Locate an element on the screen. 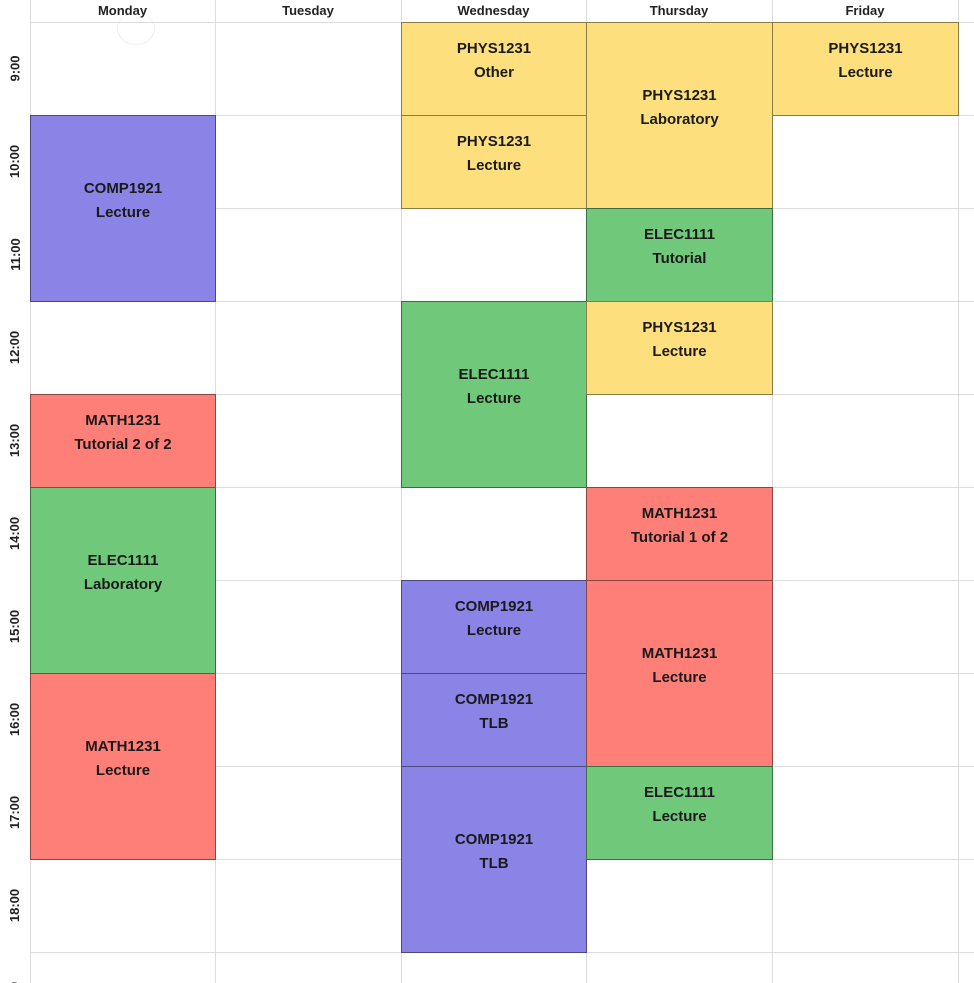 This screenshot has height=983, width=974. event-math1231-lecture-thursday: MATH1231 Lecture is located at coordinates (679, 673).